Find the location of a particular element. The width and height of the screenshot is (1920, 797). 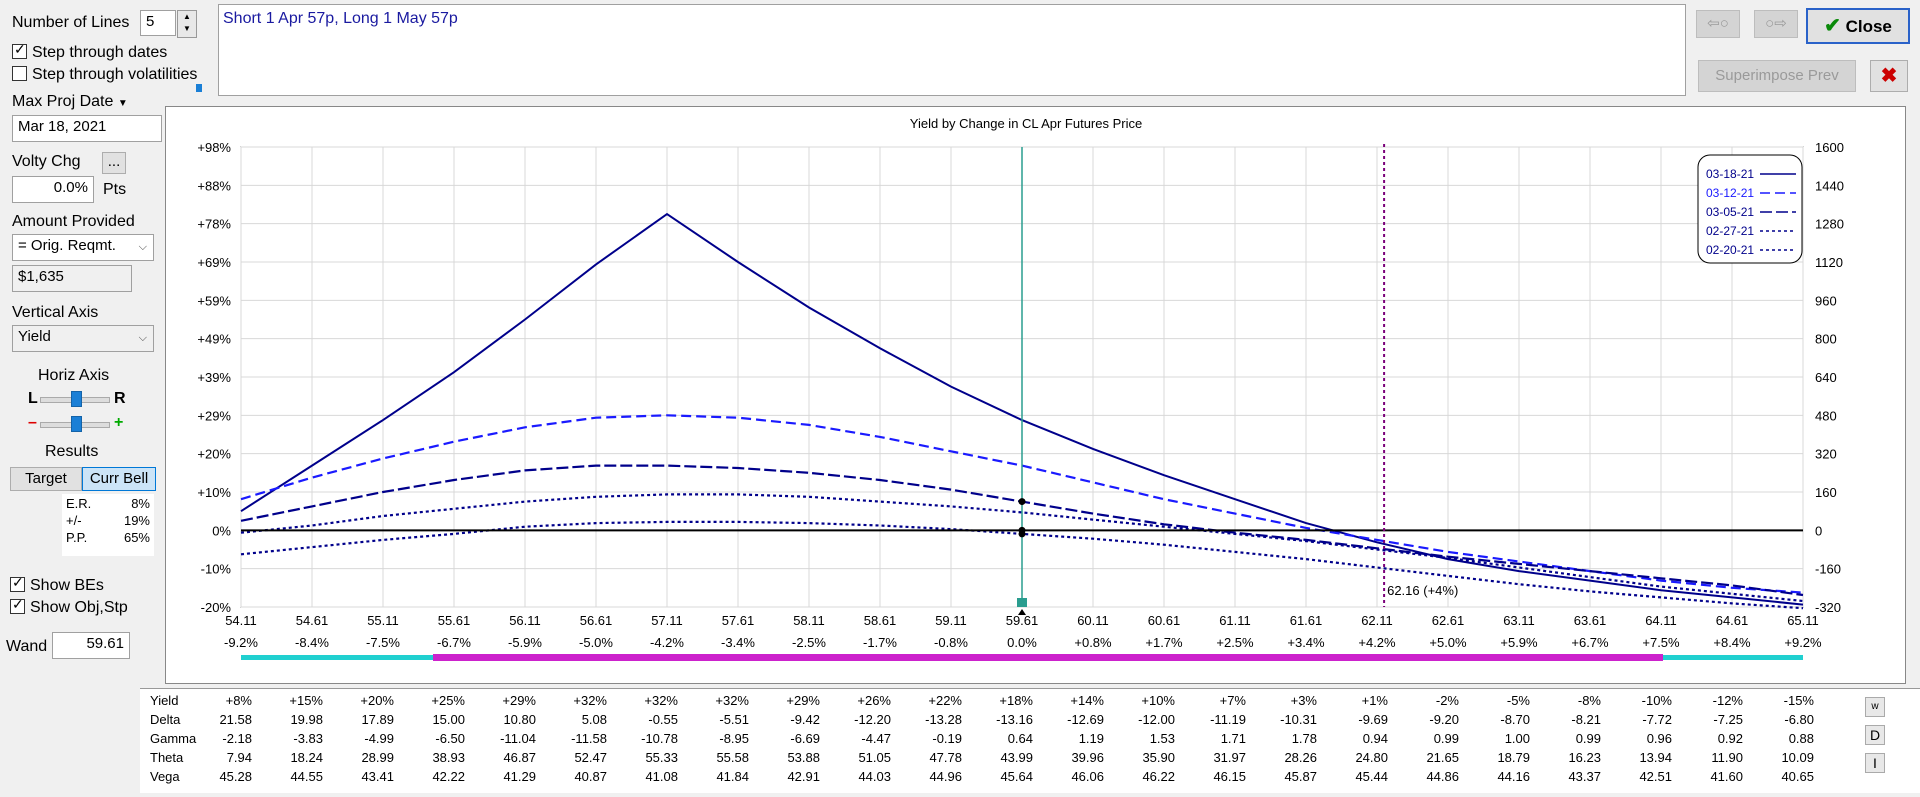

max-proj-date-label: Max Proj Date ▼ is located at coordinates (70, 101).